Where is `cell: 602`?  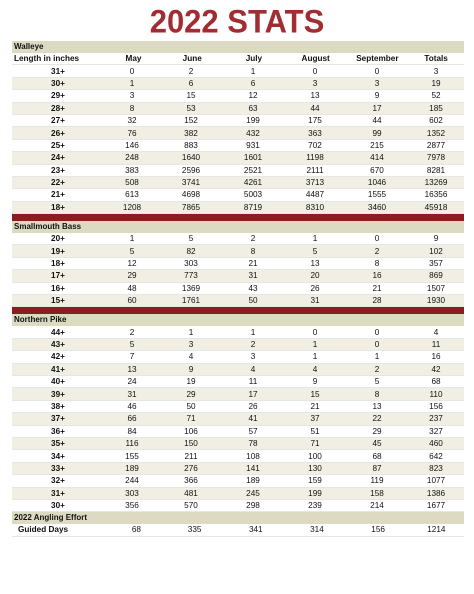 cell: 602 is located at coordinates (436, 121).